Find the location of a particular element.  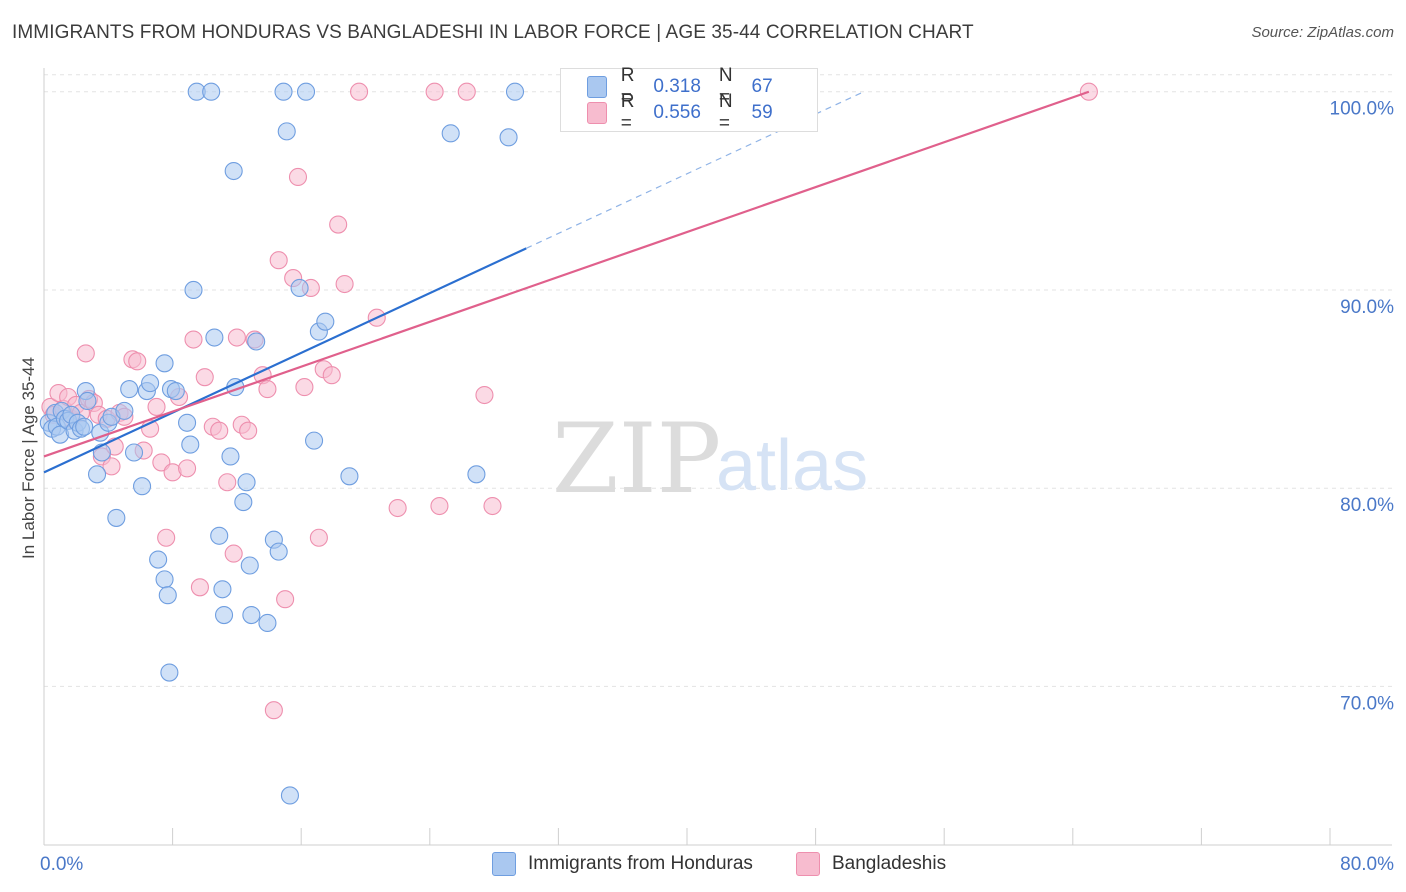

r-value: 0.556 is located at coordinates (677, 112).